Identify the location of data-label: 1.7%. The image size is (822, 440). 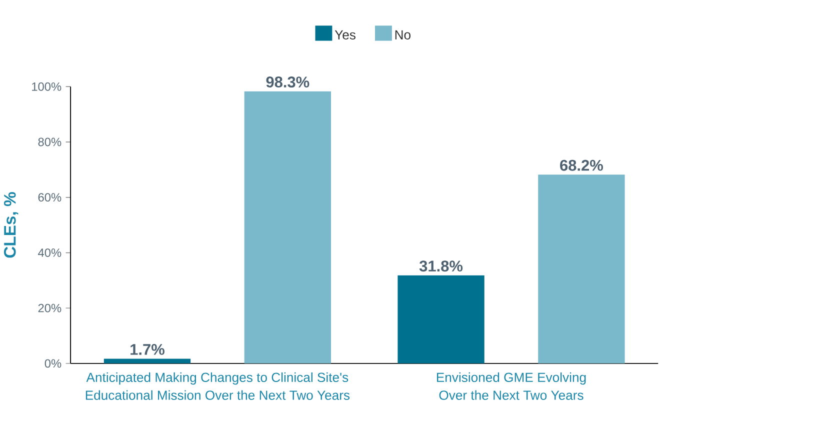
(147, 349).